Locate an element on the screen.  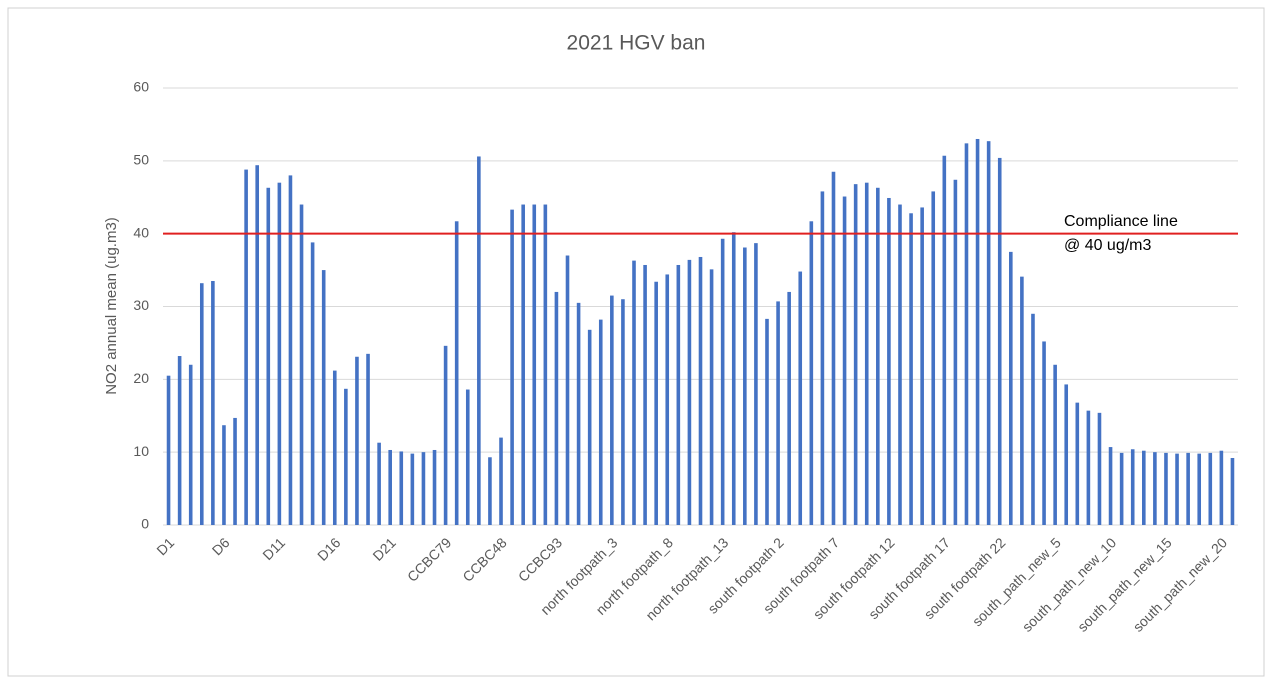
y-axis-label: NO2 annual mean (ug.m3) is located at coordinates (111, 306).